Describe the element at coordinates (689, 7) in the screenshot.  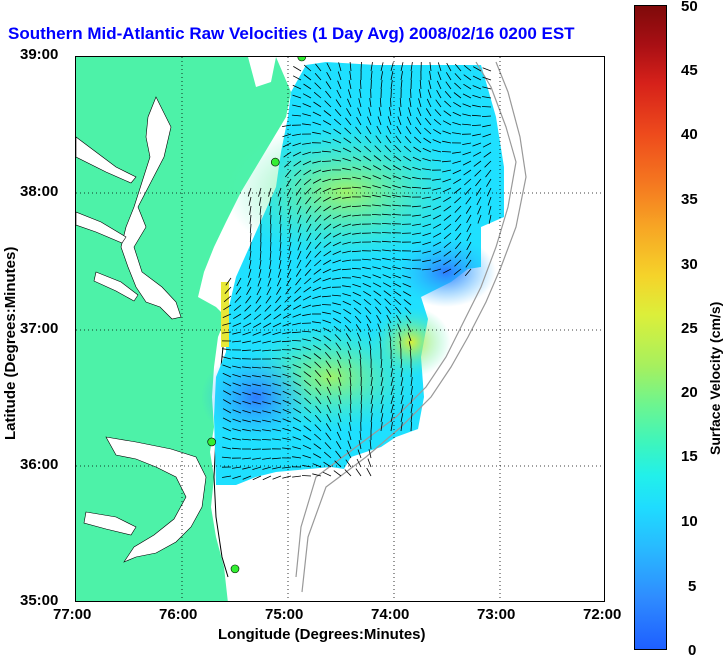
I see `colorbar-tick: 50` at that location.